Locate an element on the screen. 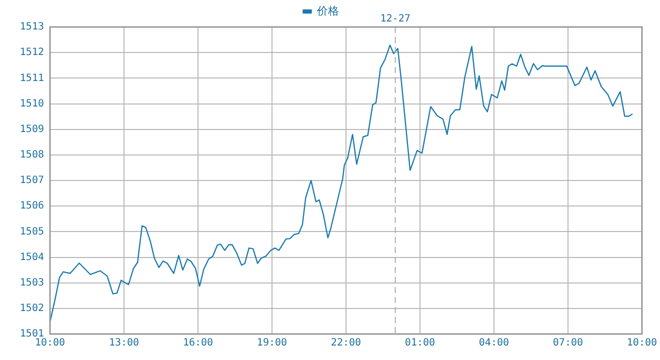 The width and height of the screenshot is (660, 360). y-tick-label: 1509 is located at coordinates (32, 129).